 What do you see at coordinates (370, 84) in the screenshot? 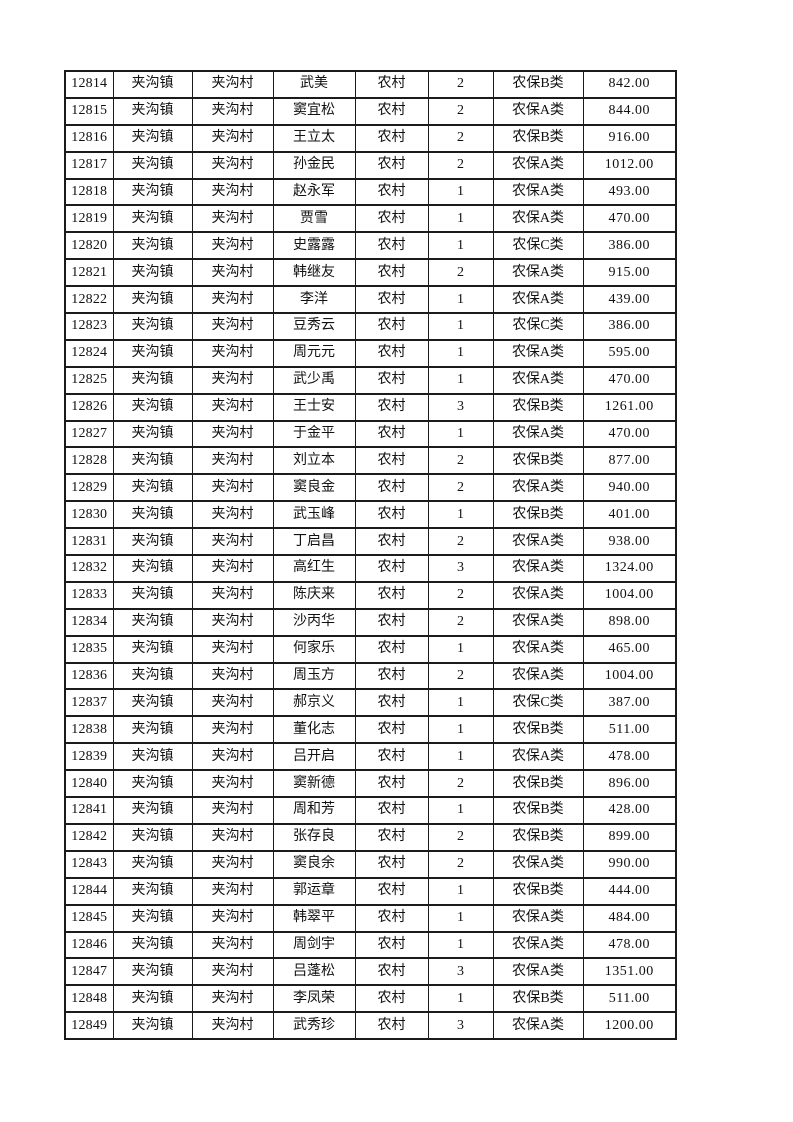
I see `table-row: 12814 夹沟镇 夹沟村 武美 农村 2 农保B类 842.00` at bounding box center [370, 84].